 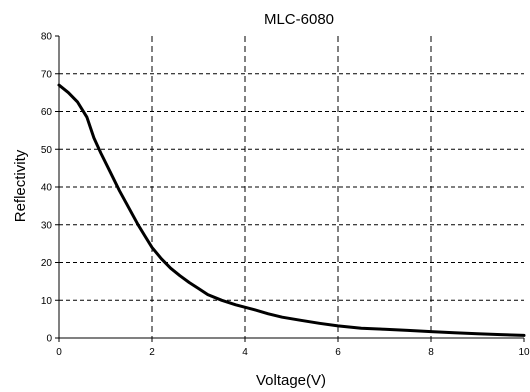 What do you see at coordinates (47, 225) in the screenshot?
I see `y-tick-label: 30` at bounding box center [47, 225].